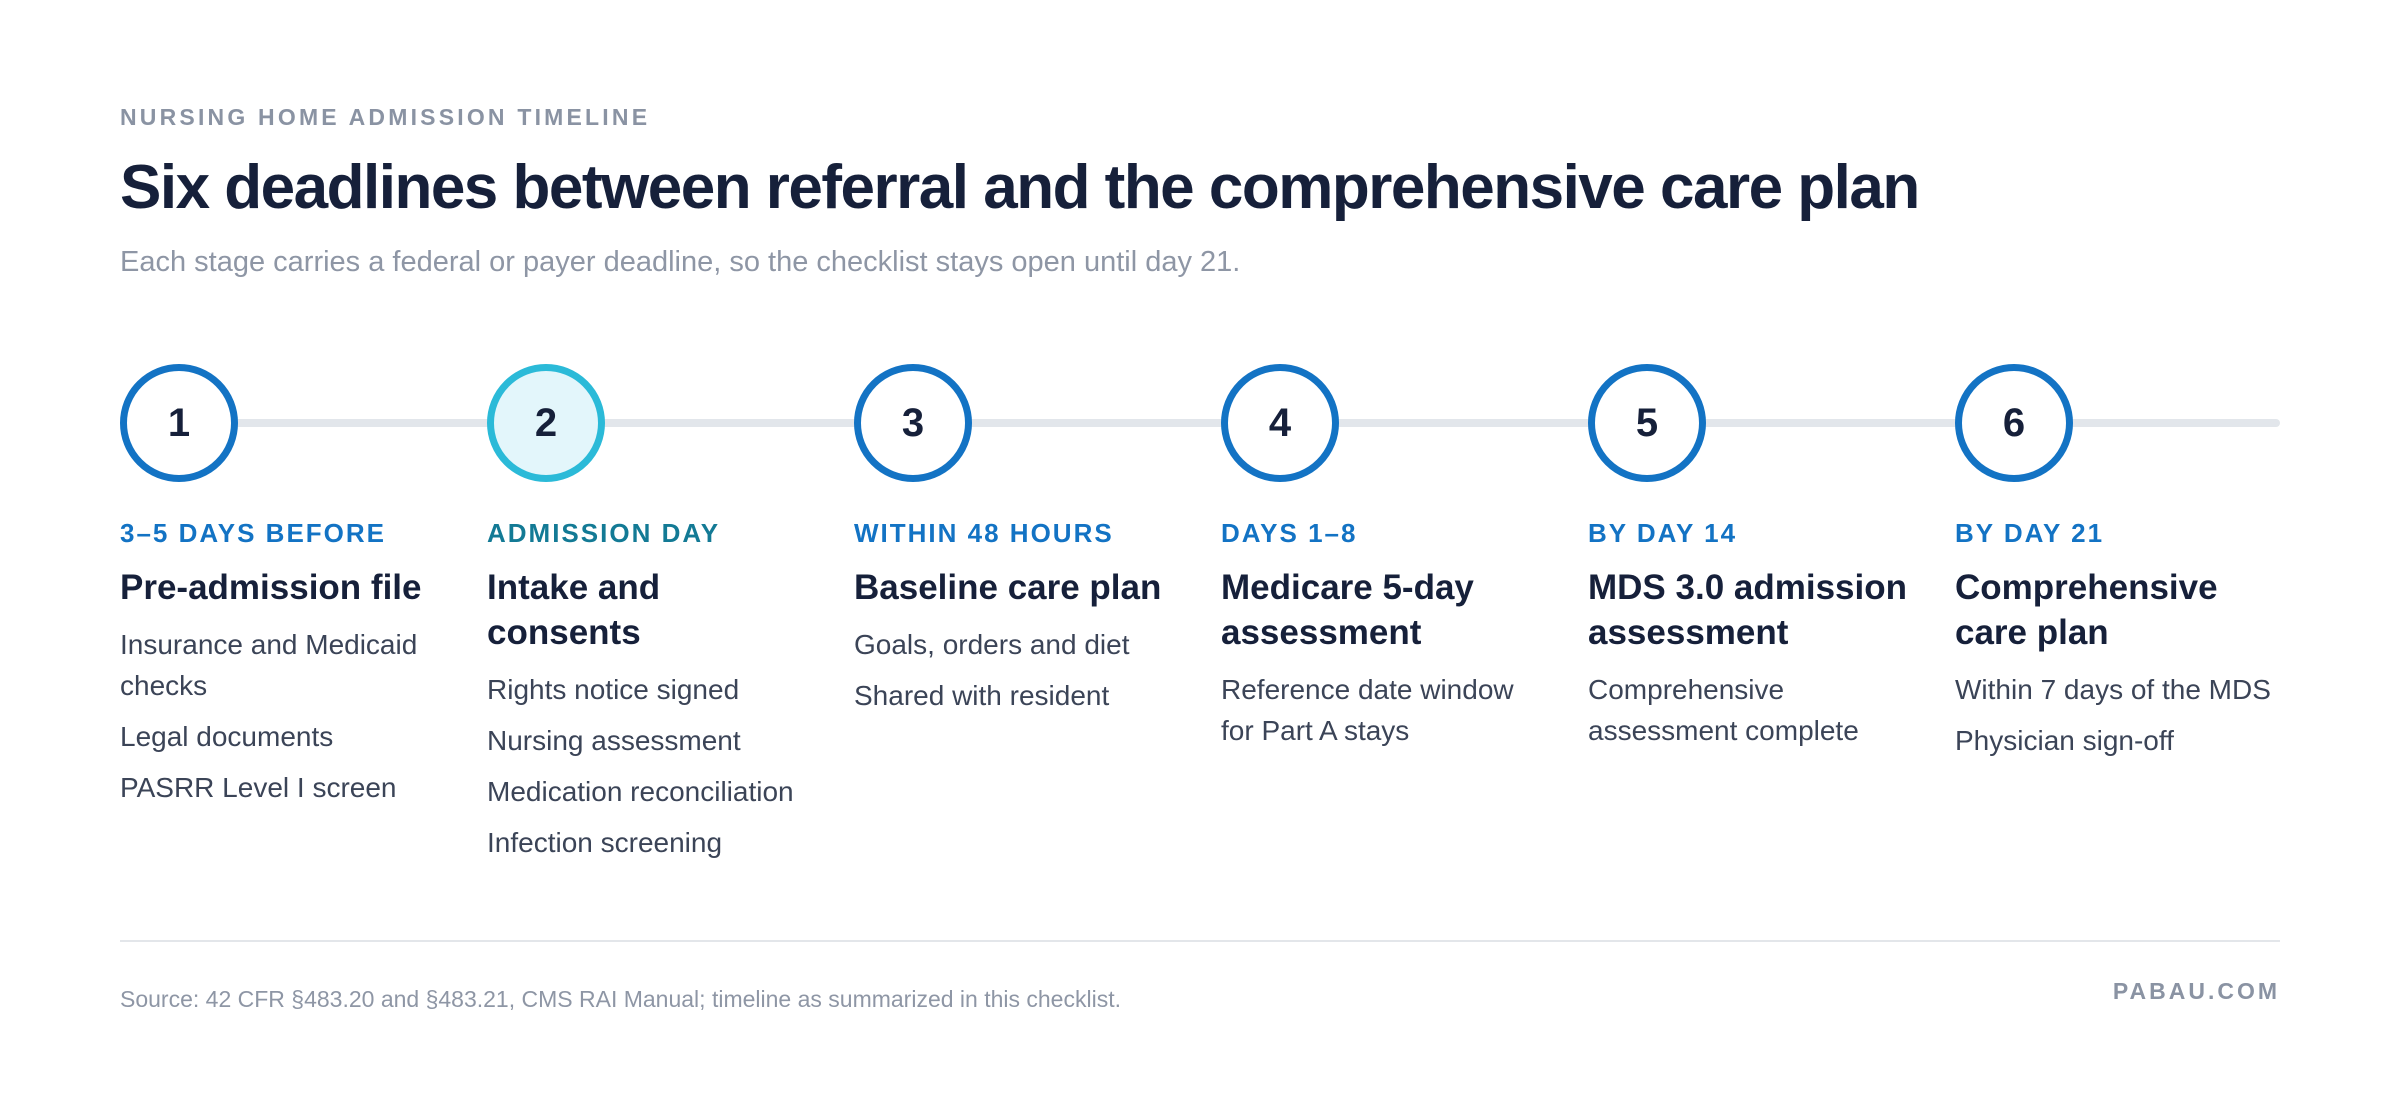 This screenshot has height=1118, width=2400. Describe the element at coordinates (2113, 689) in the screenshot. I see `checklist-item: Within 7 days of the MDS` at that location.